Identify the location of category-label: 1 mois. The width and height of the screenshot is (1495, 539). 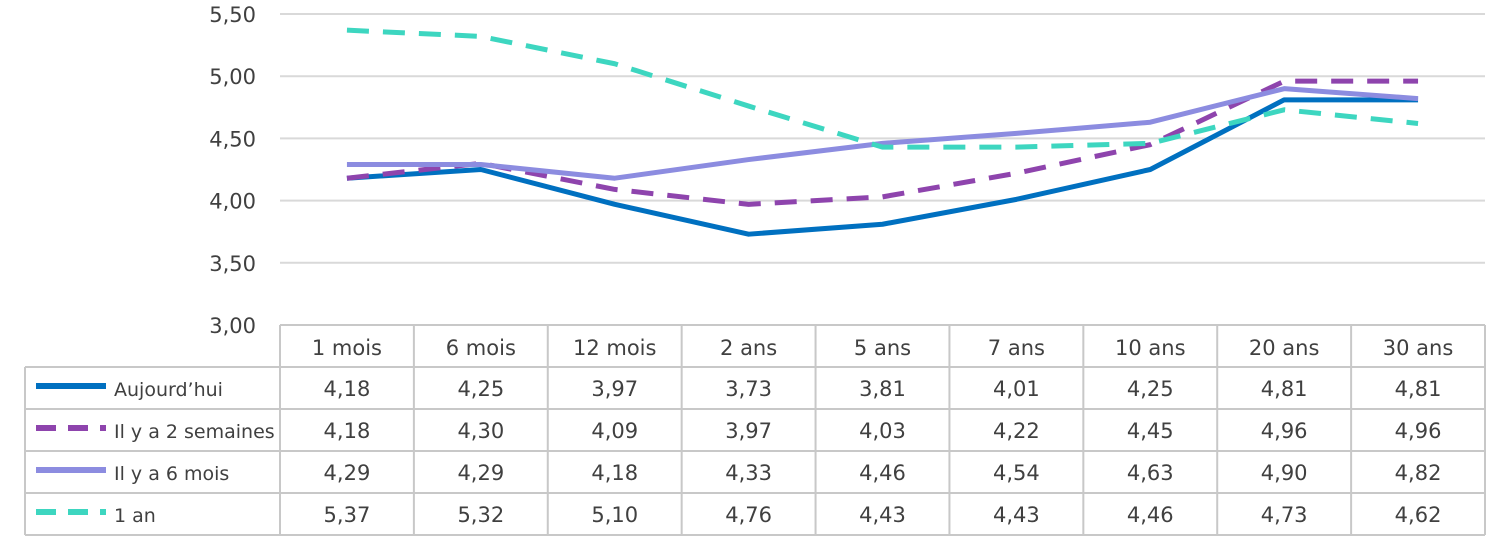
(347, 348).